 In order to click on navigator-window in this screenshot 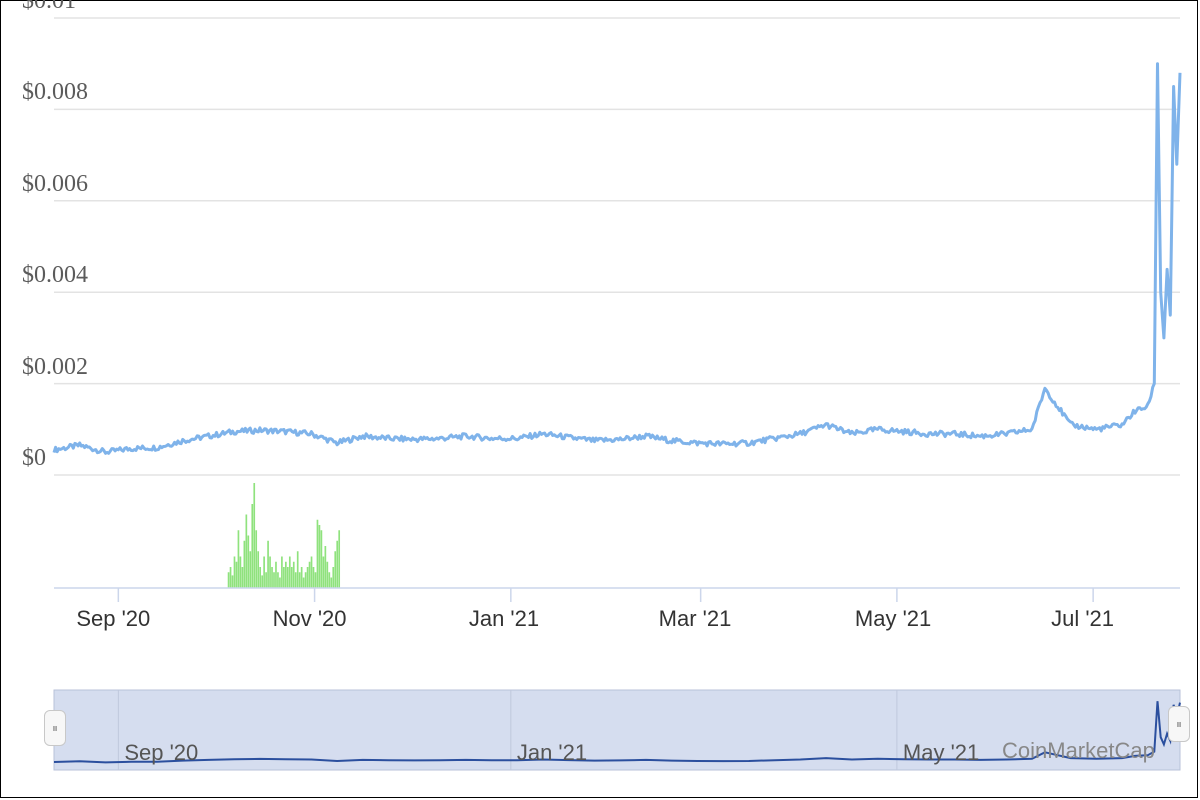, I will do `click(617, 730)`.